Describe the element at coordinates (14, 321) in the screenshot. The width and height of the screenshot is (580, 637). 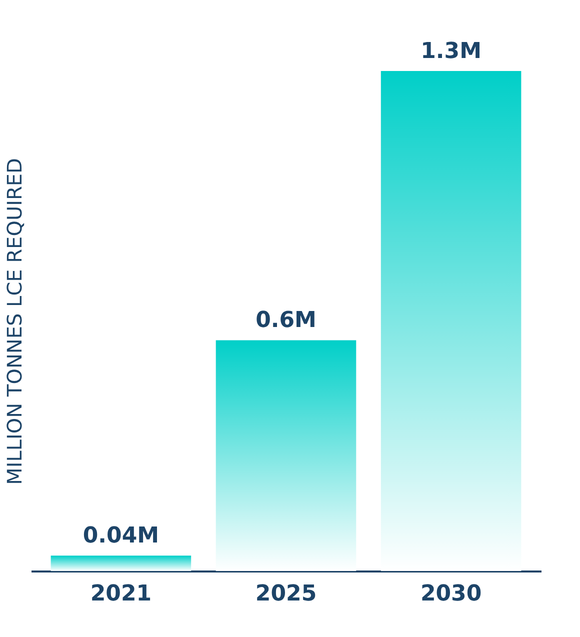
I see `y-axis-title: MILLION TONNES LCE REQUIRED` at that location.